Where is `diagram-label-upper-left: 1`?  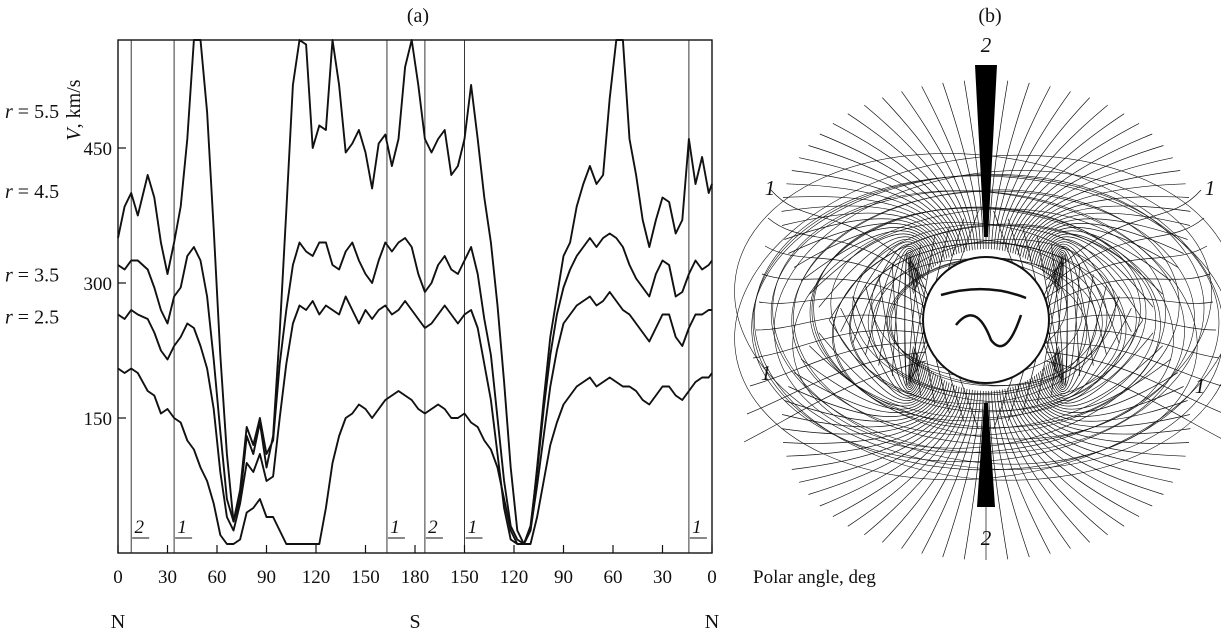 diagram-label-upper-left: 1 is located at coordinates (770, 188).